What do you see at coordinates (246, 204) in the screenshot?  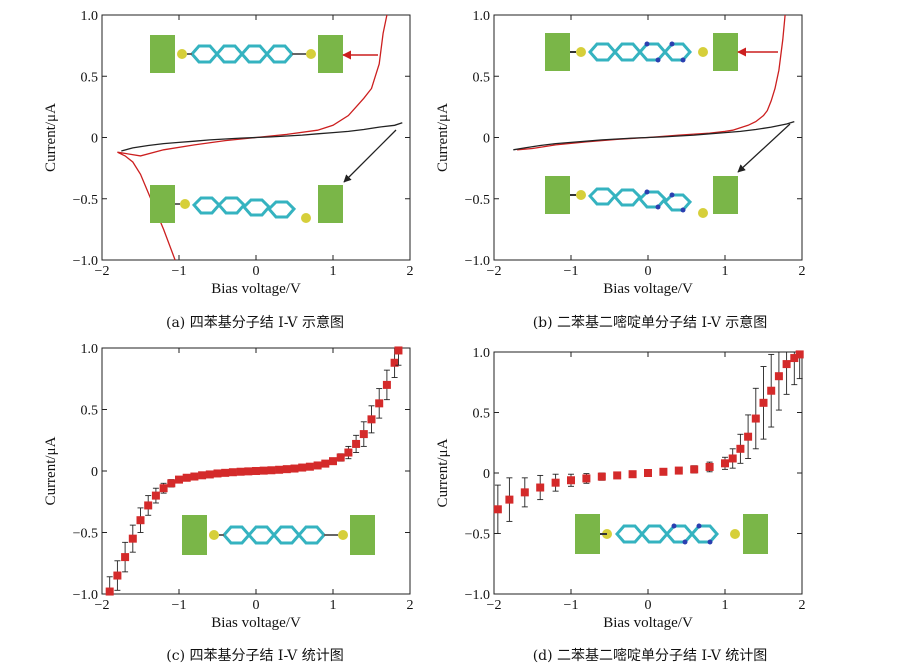 I see `molecule-junction-a-bottom` at bounding box center [246, 204].